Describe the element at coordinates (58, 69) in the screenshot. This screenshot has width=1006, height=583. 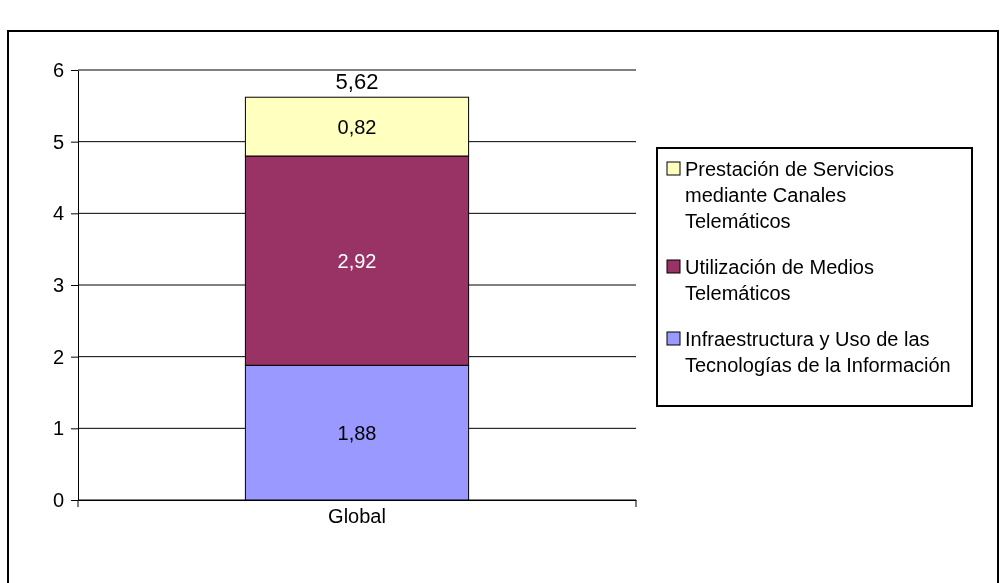
I see `y-tick-label: 6` at that location.